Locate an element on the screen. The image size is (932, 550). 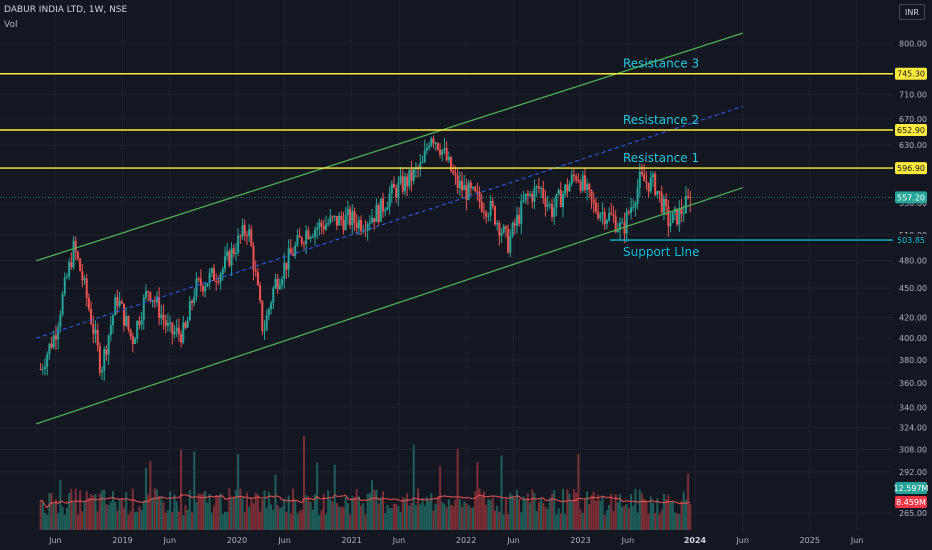
level-price-badge: 596.90 is located at coordinates (911, 168).